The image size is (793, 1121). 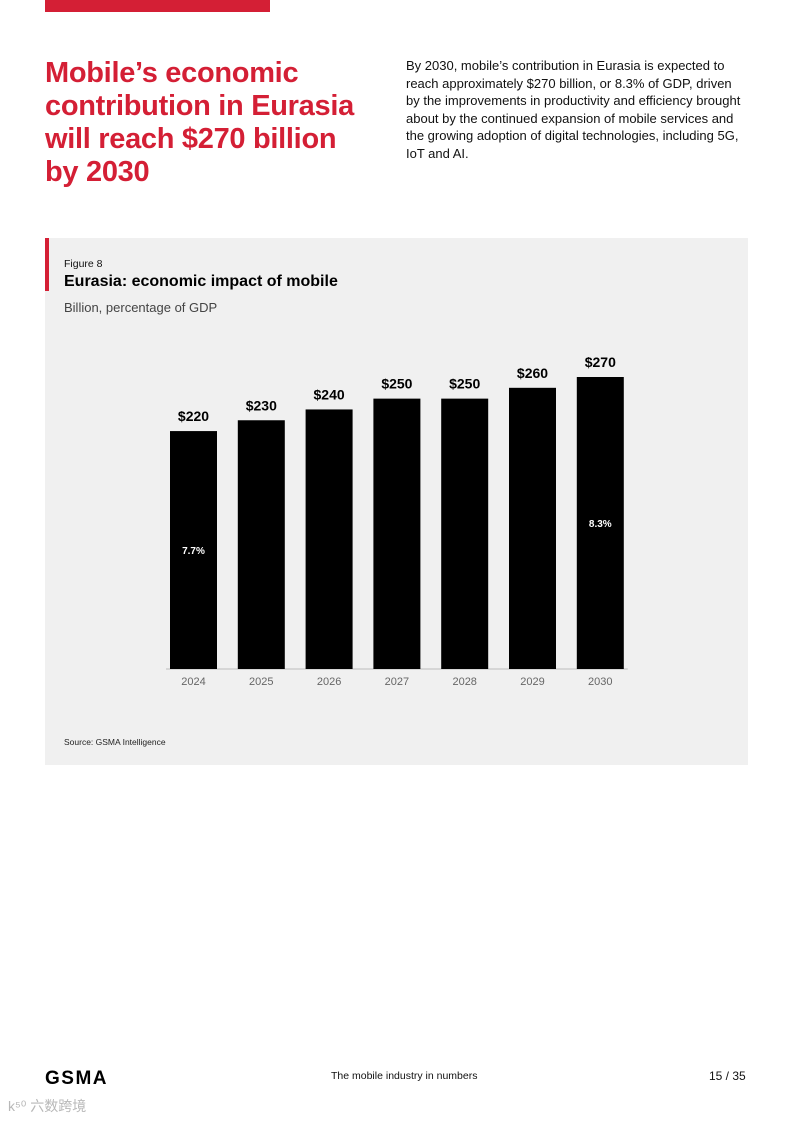 What do you see at coordinates (157, 6) in the screenshot?
I see `top-accent-bar` at bounding box center [157, 6].